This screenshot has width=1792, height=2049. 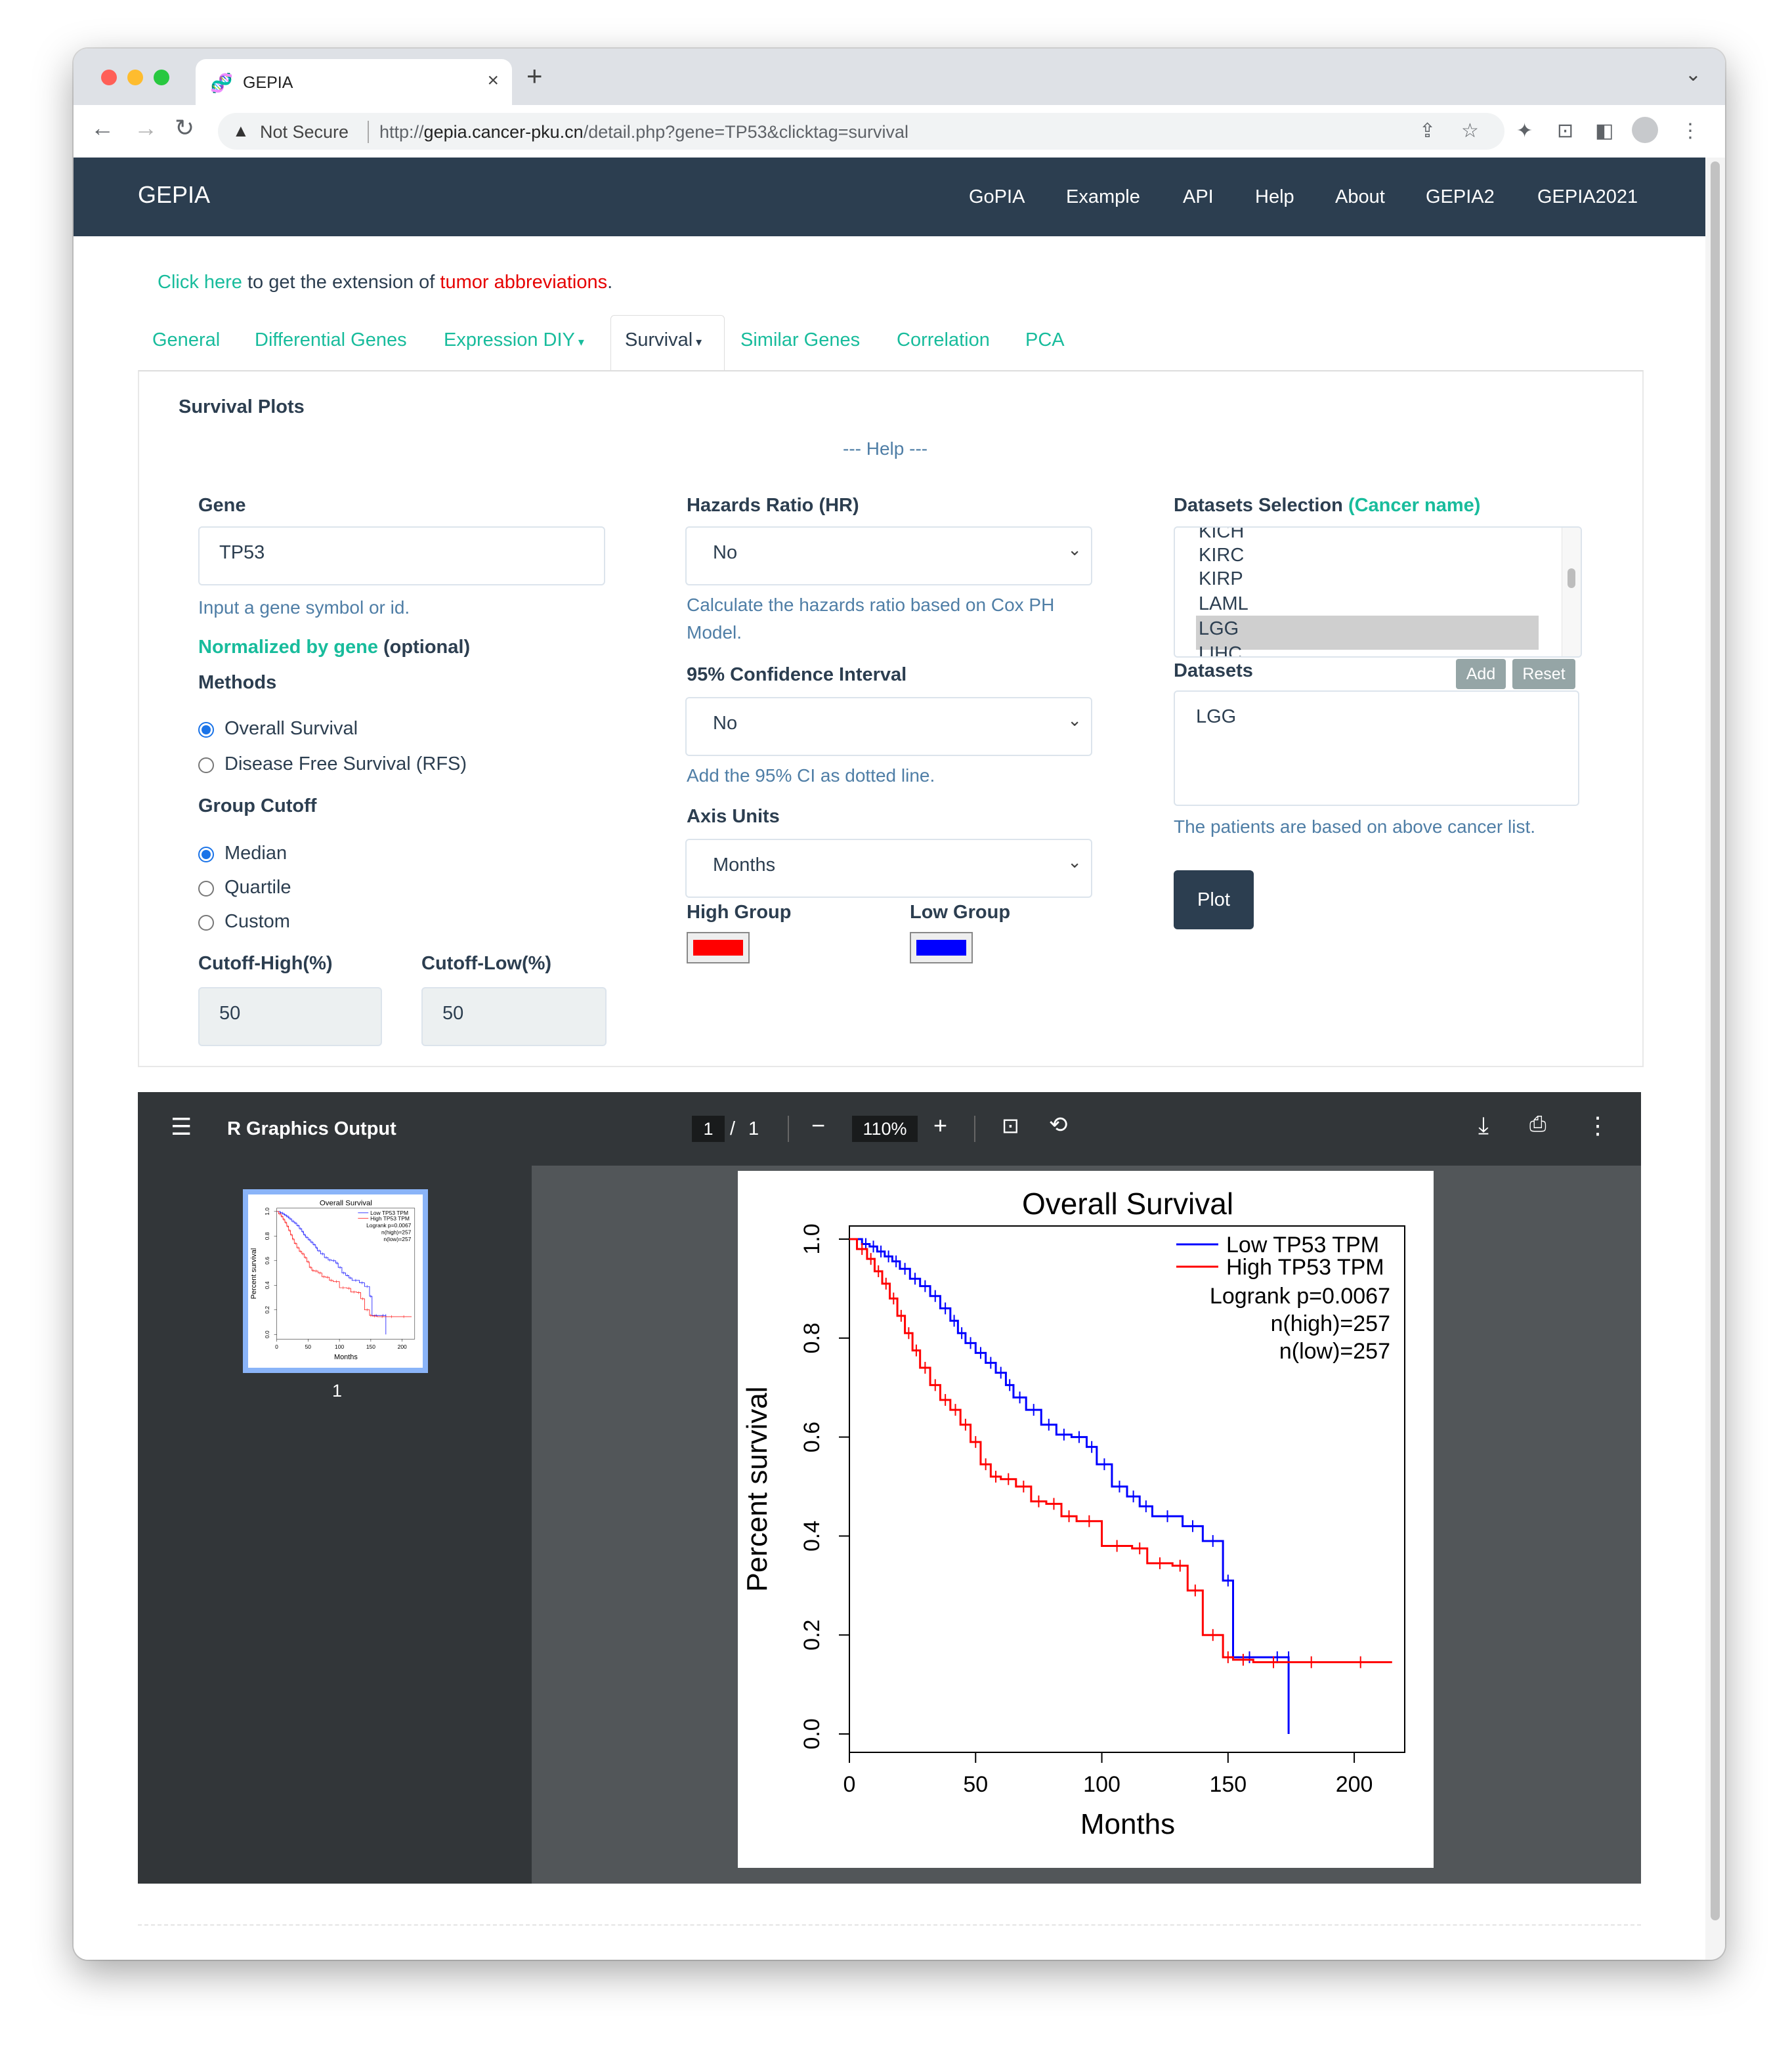 What do you see at coordinates (1214, 899) in the screenshot?
I see `plot-button: Plot` at bounding box center [1214, 899].